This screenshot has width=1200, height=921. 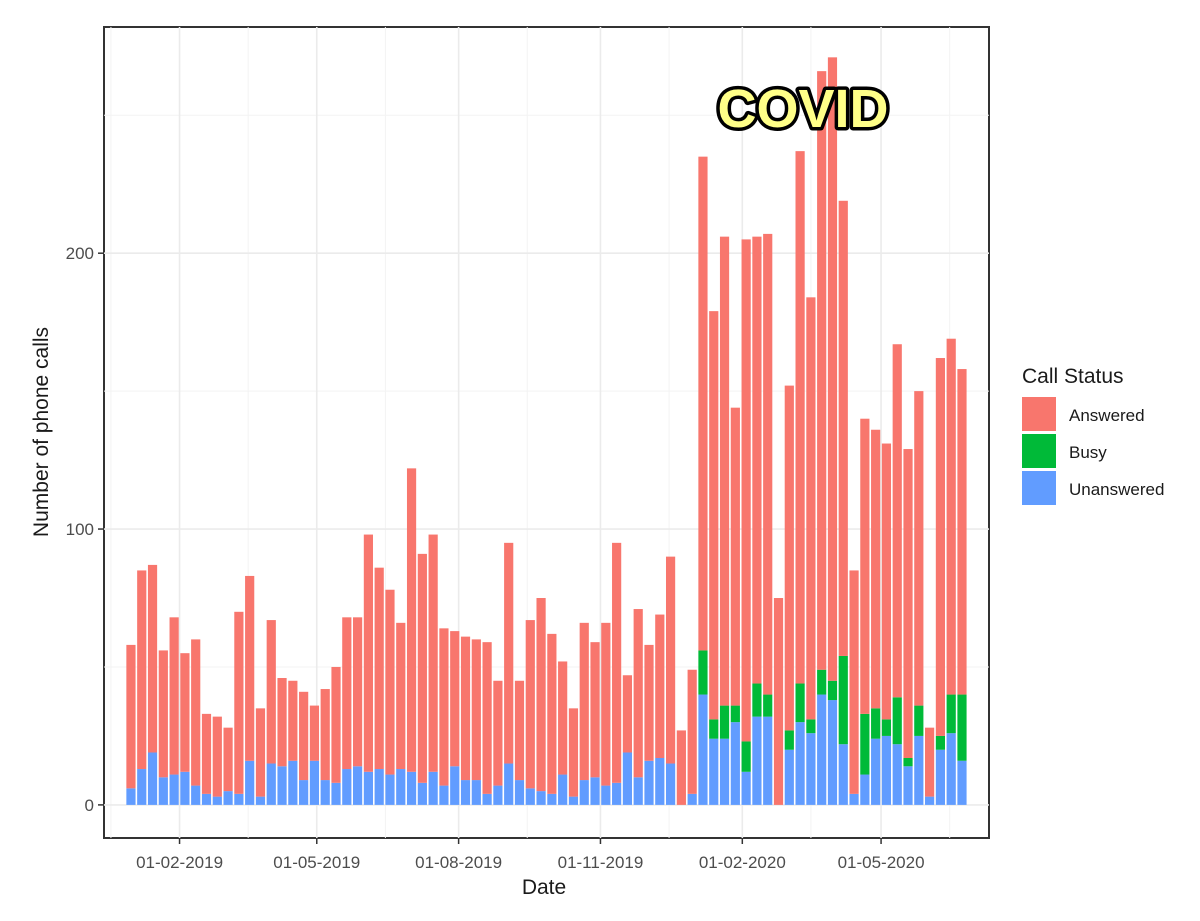 I want to click on legend-label-busy: Busy, so click(x=1088, y=452).